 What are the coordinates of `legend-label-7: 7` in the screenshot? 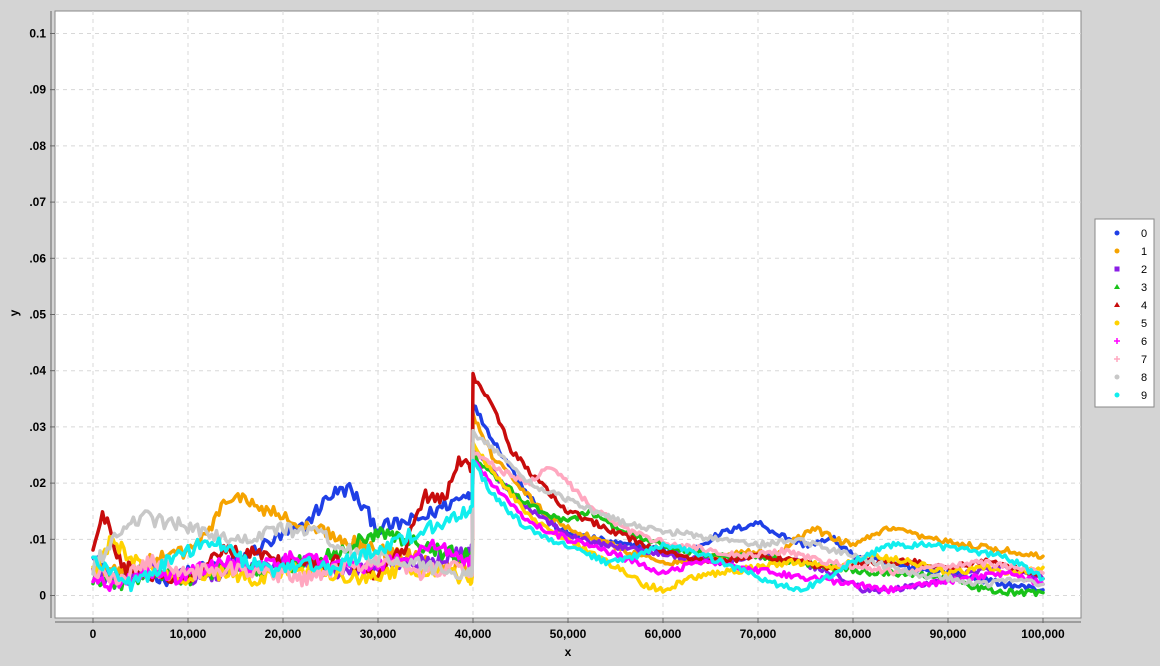 It's located at (1144, 360).